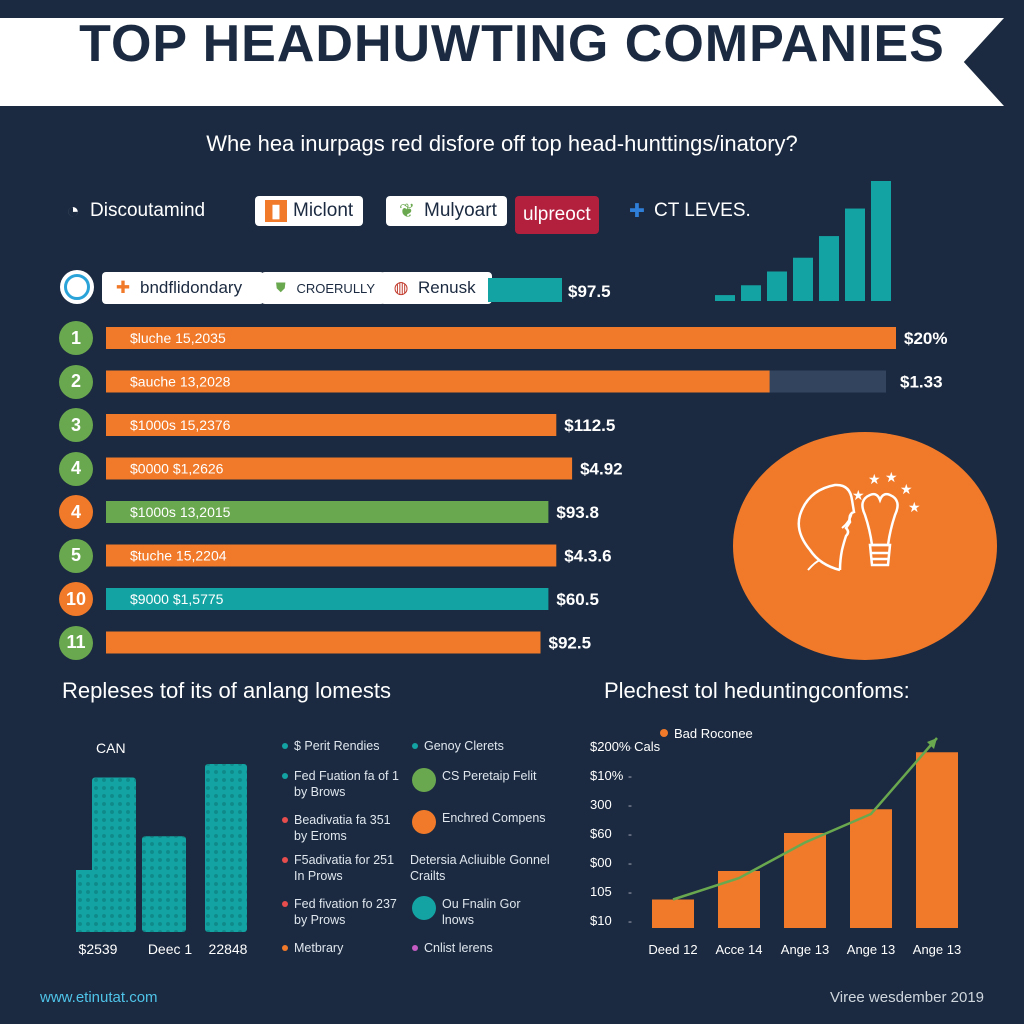 The height and width of the screenshot is (1024, 1024). I want to click on orange-plus-icon: ✚, so click(123, 287).